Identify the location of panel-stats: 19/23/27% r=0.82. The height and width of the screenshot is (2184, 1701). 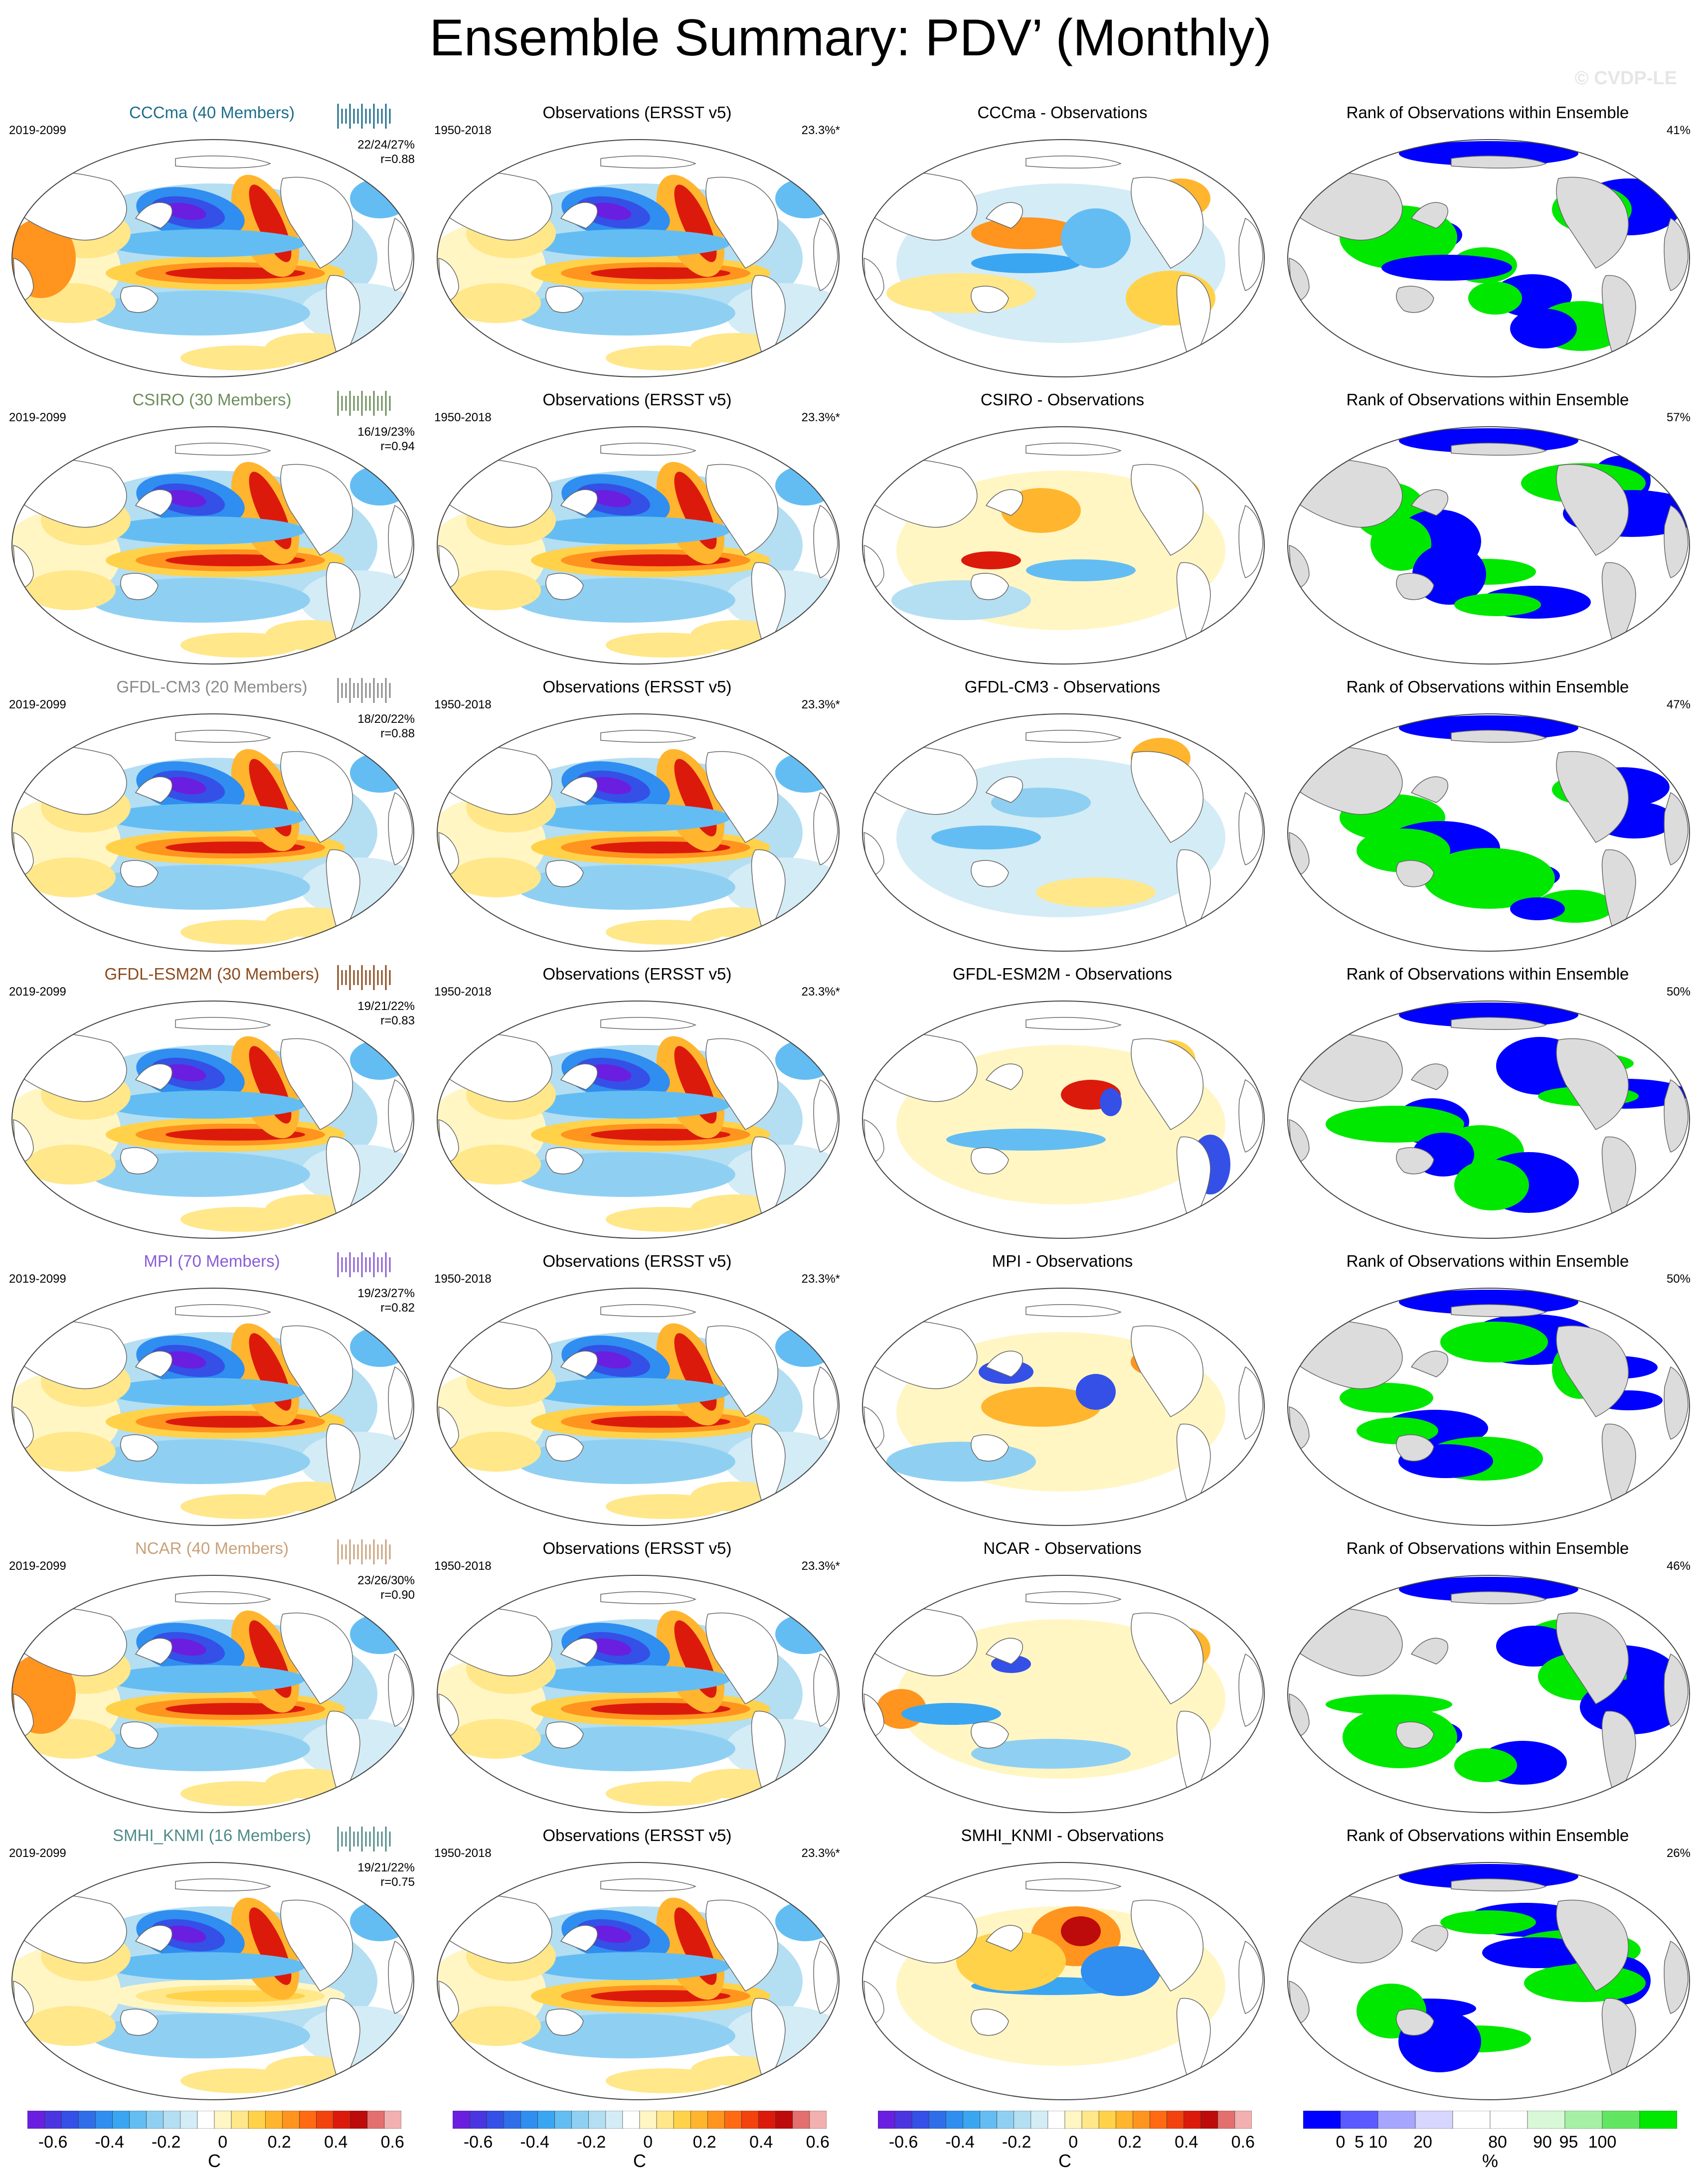
(386, 1300).